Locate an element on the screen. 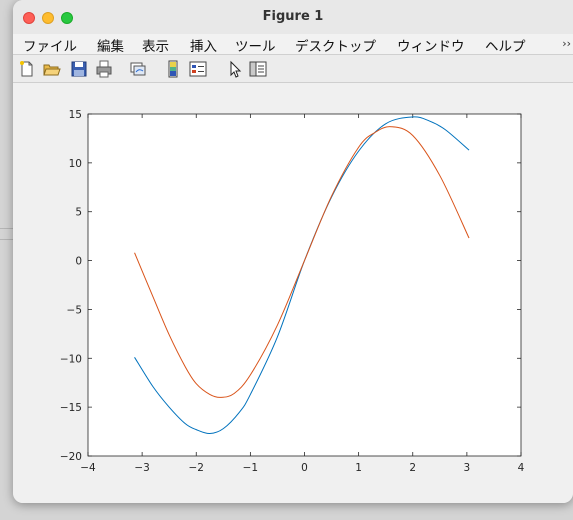 The image size is (573, 520). chevron-right-icon: ›› is located at coordinates (566, 43).